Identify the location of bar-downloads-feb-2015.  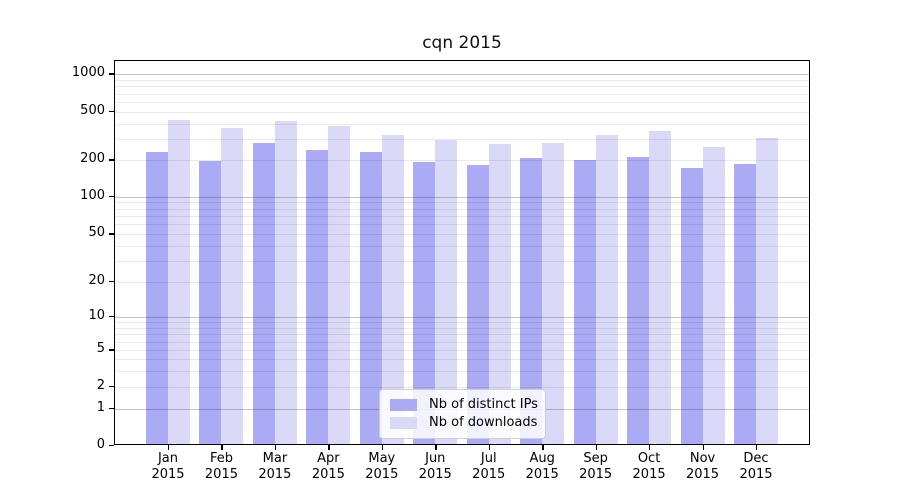
(232, 286).